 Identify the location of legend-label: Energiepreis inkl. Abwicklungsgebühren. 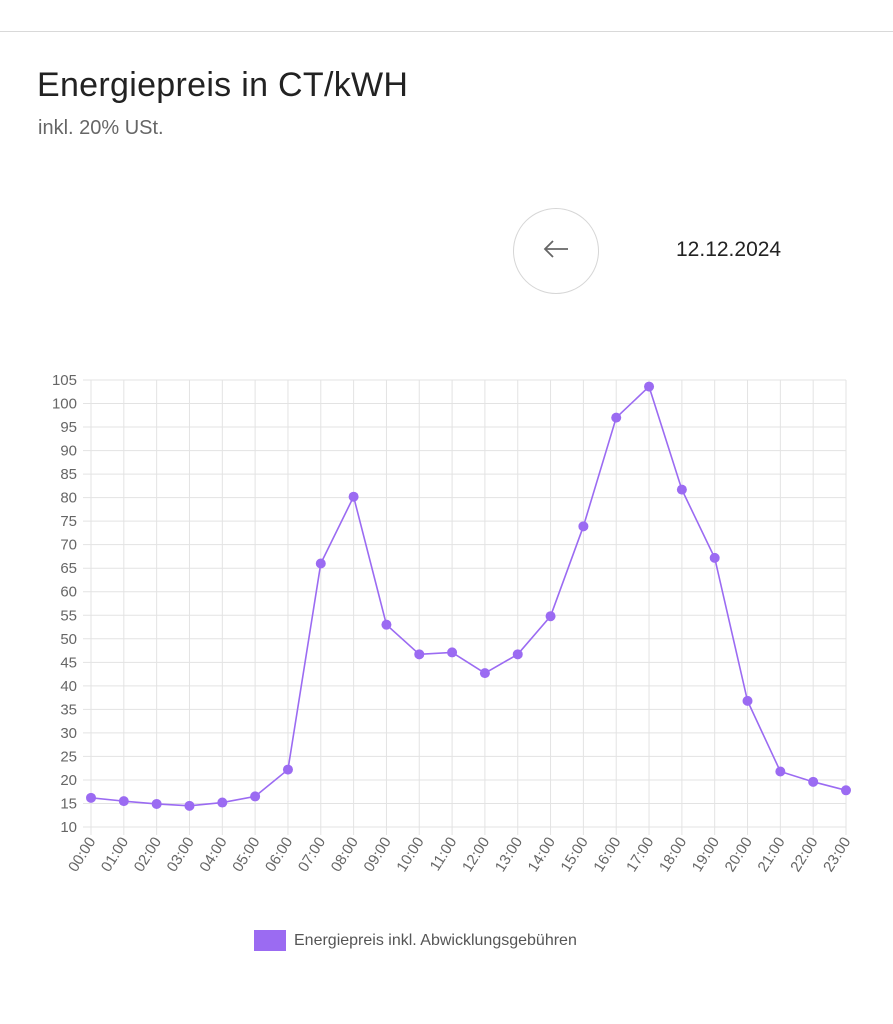
(435, 940).